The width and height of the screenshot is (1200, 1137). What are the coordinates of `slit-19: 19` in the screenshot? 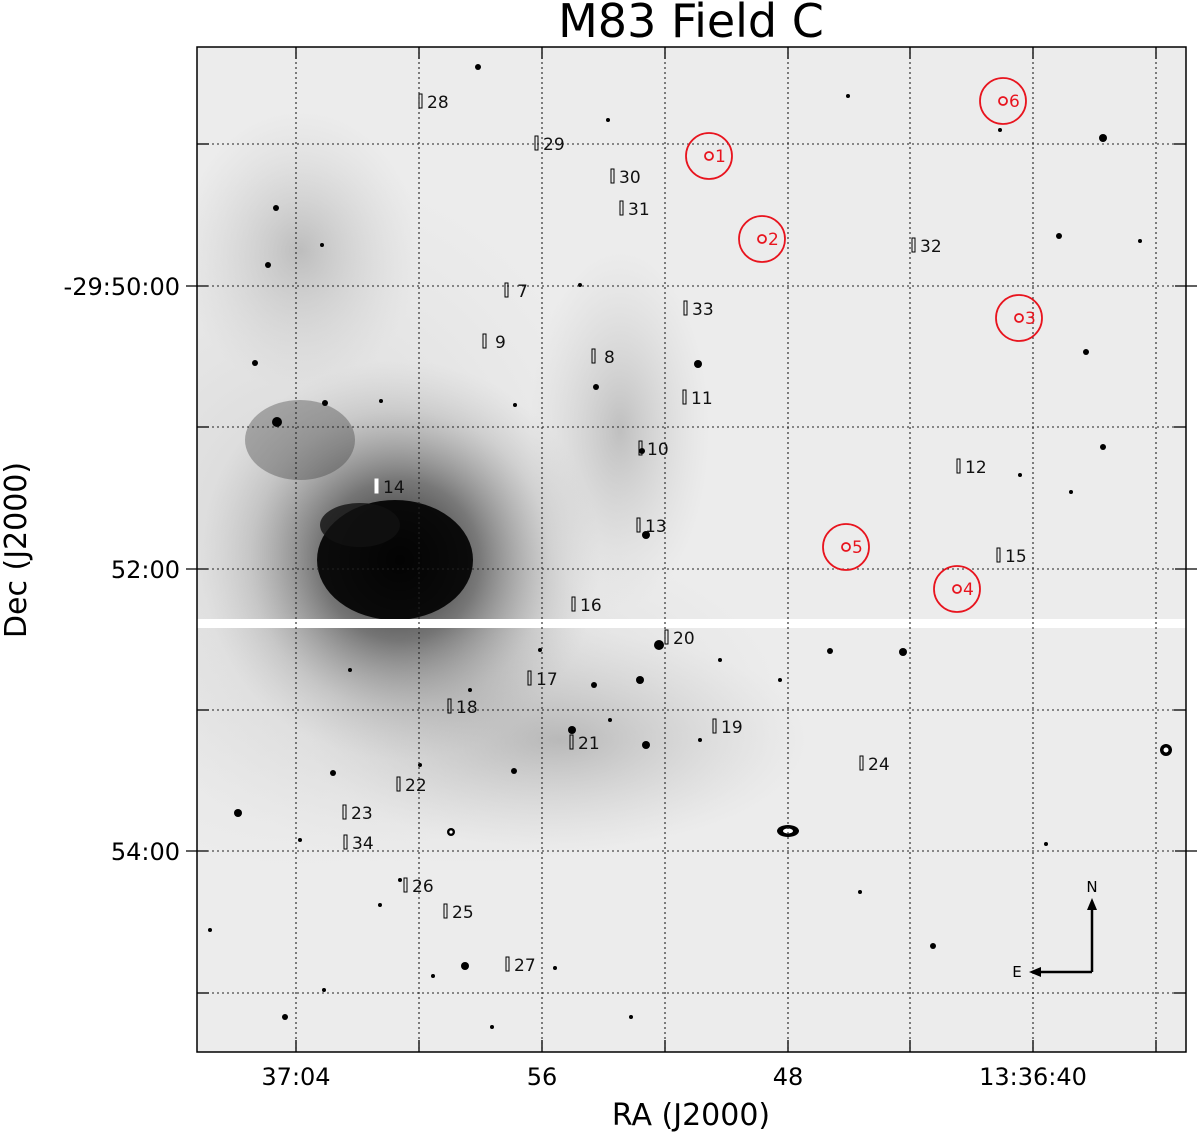 It's located at (727, 728).